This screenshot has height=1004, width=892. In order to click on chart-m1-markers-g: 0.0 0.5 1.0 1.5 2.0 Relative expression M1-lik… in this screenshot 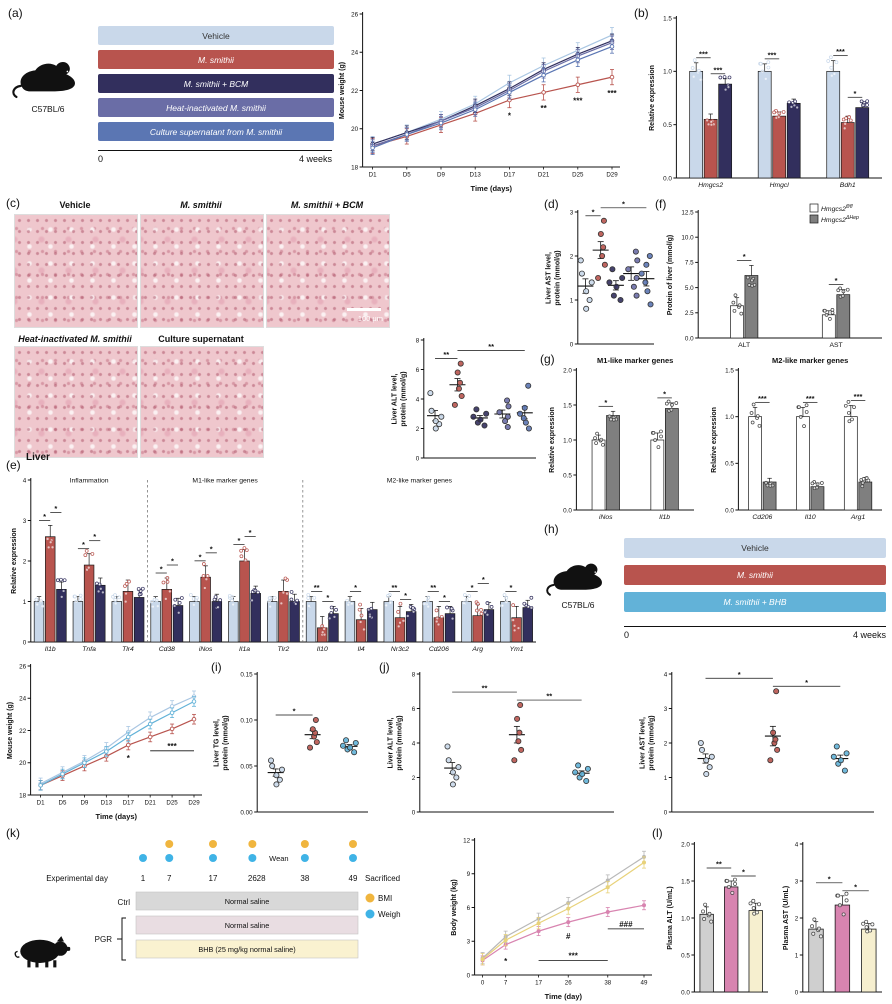, I will do `click(623, 439)`.